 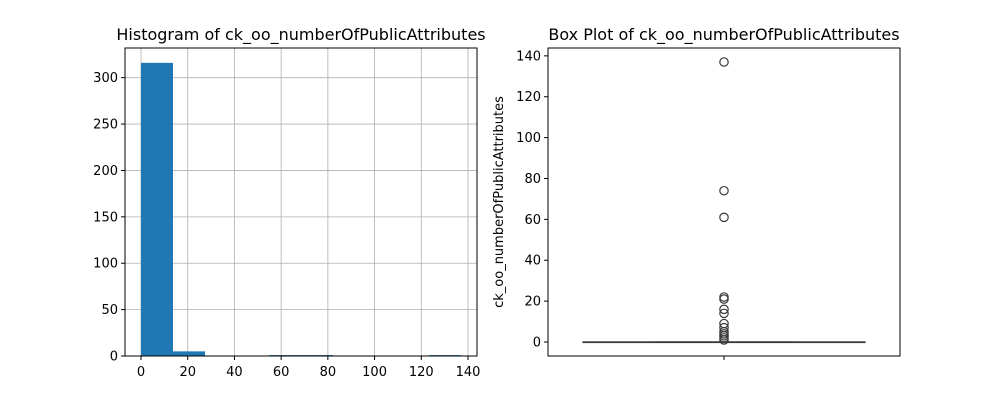 What do you see at coordinates (468, 372) in the screenshot?
I see `x-tick-label: 140` at bounding box center [468, 372].